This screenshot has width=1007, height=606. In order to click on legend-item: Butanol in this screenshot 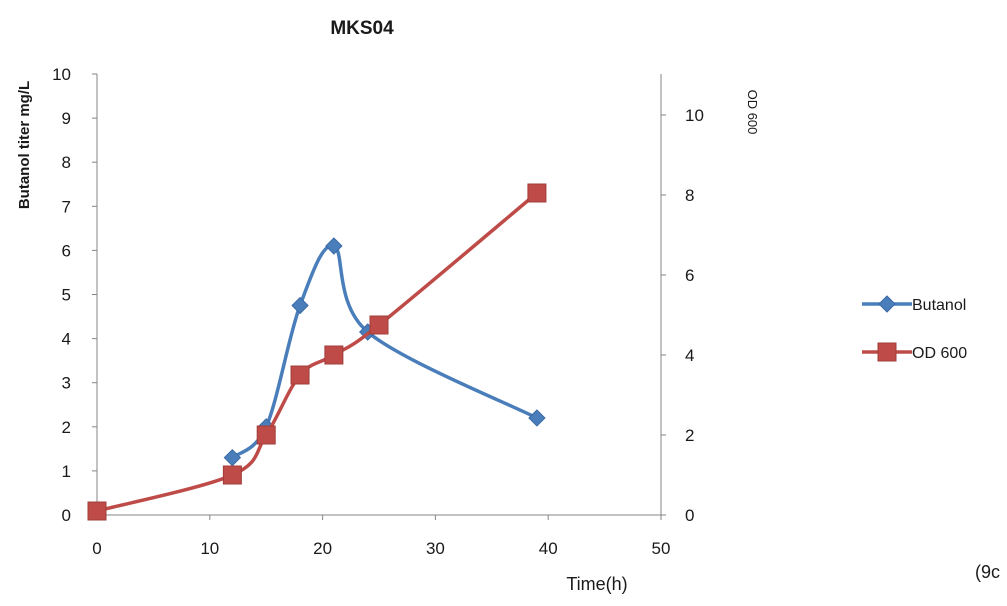, I will do `click(914, 304)`.